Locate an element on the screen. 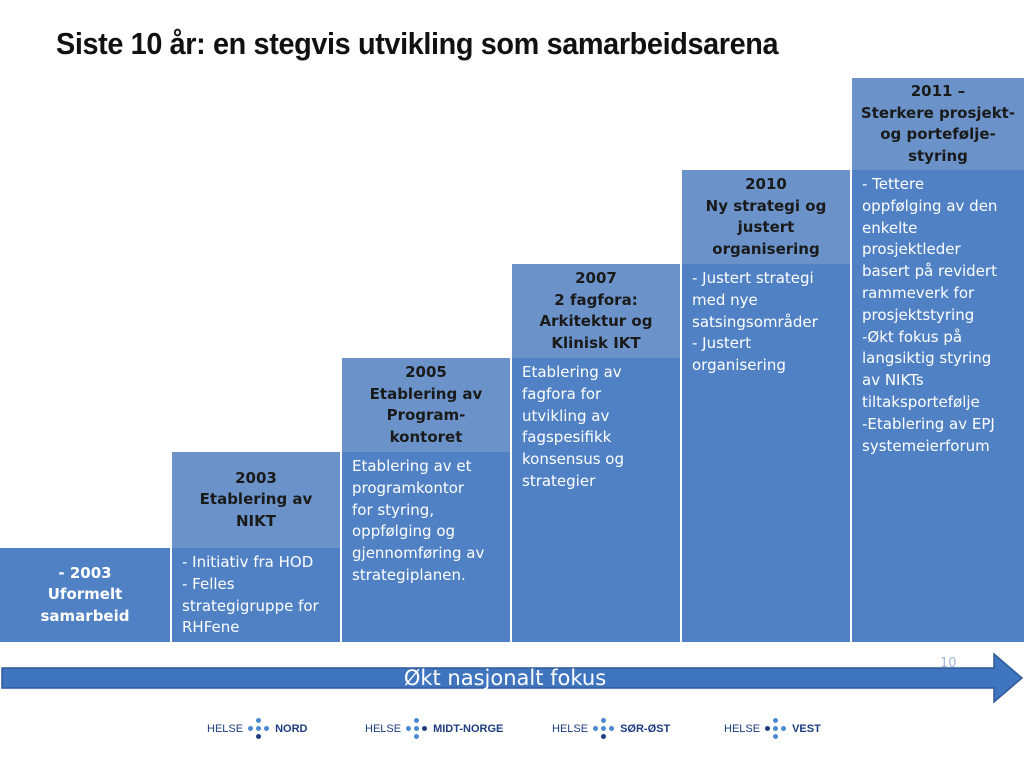  national-focus-arrow is located at coordinates (512, 678).